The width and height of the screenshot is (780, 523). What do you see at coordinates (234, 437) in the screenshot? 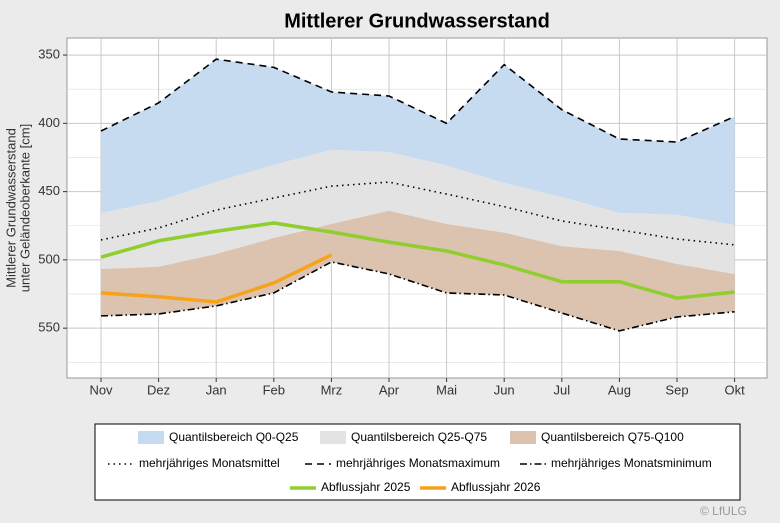
I see `legend-label: Quantilsbereich Q0-Q25` at bounding box center [234, 437].